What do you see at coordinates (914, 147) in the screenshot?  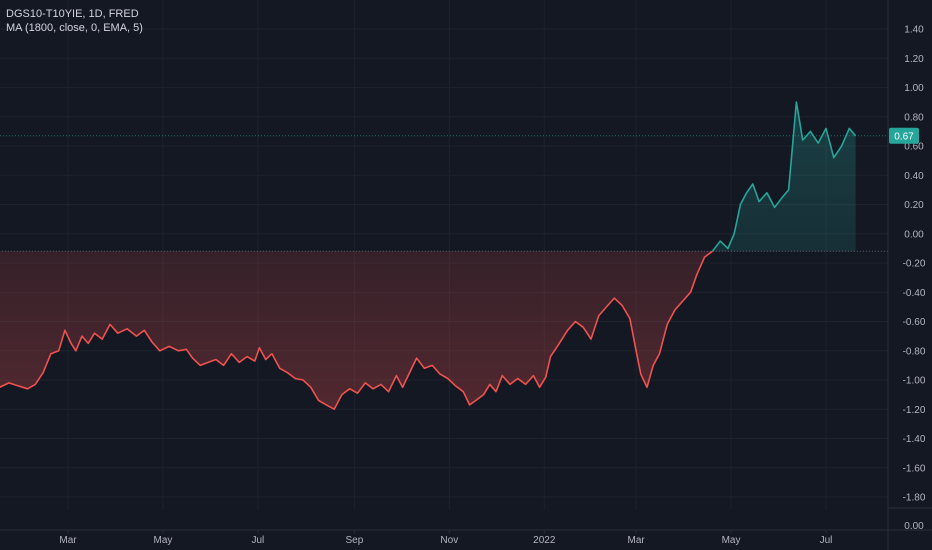 I see `price-tick-label: 0.60` at bounding box center [914, 147].